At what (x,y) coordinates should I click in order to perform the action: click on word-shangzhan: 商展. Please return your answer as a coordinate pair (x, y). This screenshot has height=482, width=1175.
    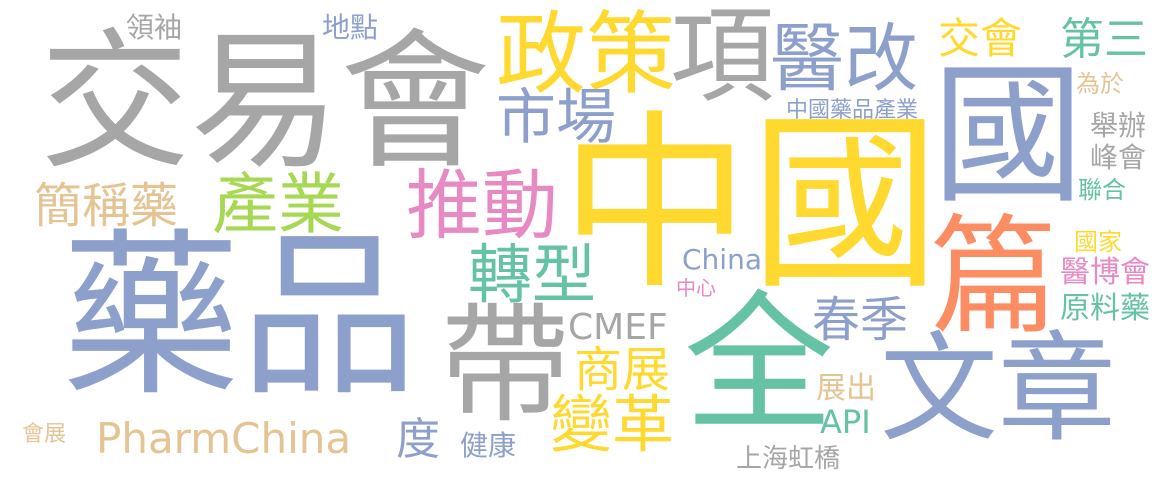
    Looking at the image, I should click on (622, 370).